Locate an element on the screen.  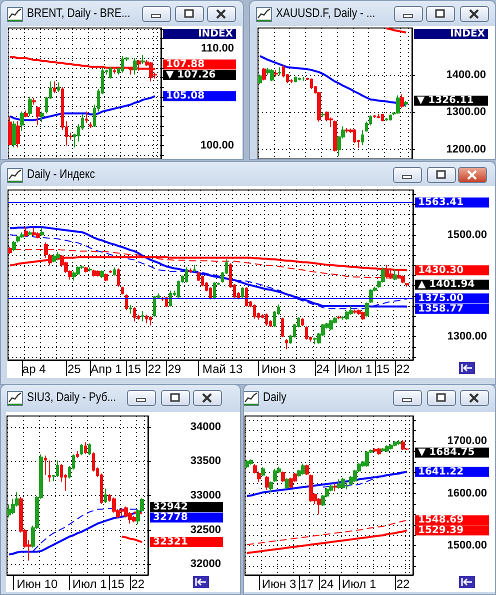
y-tick-label: 1700.00 is located at coordinates (467, 441).